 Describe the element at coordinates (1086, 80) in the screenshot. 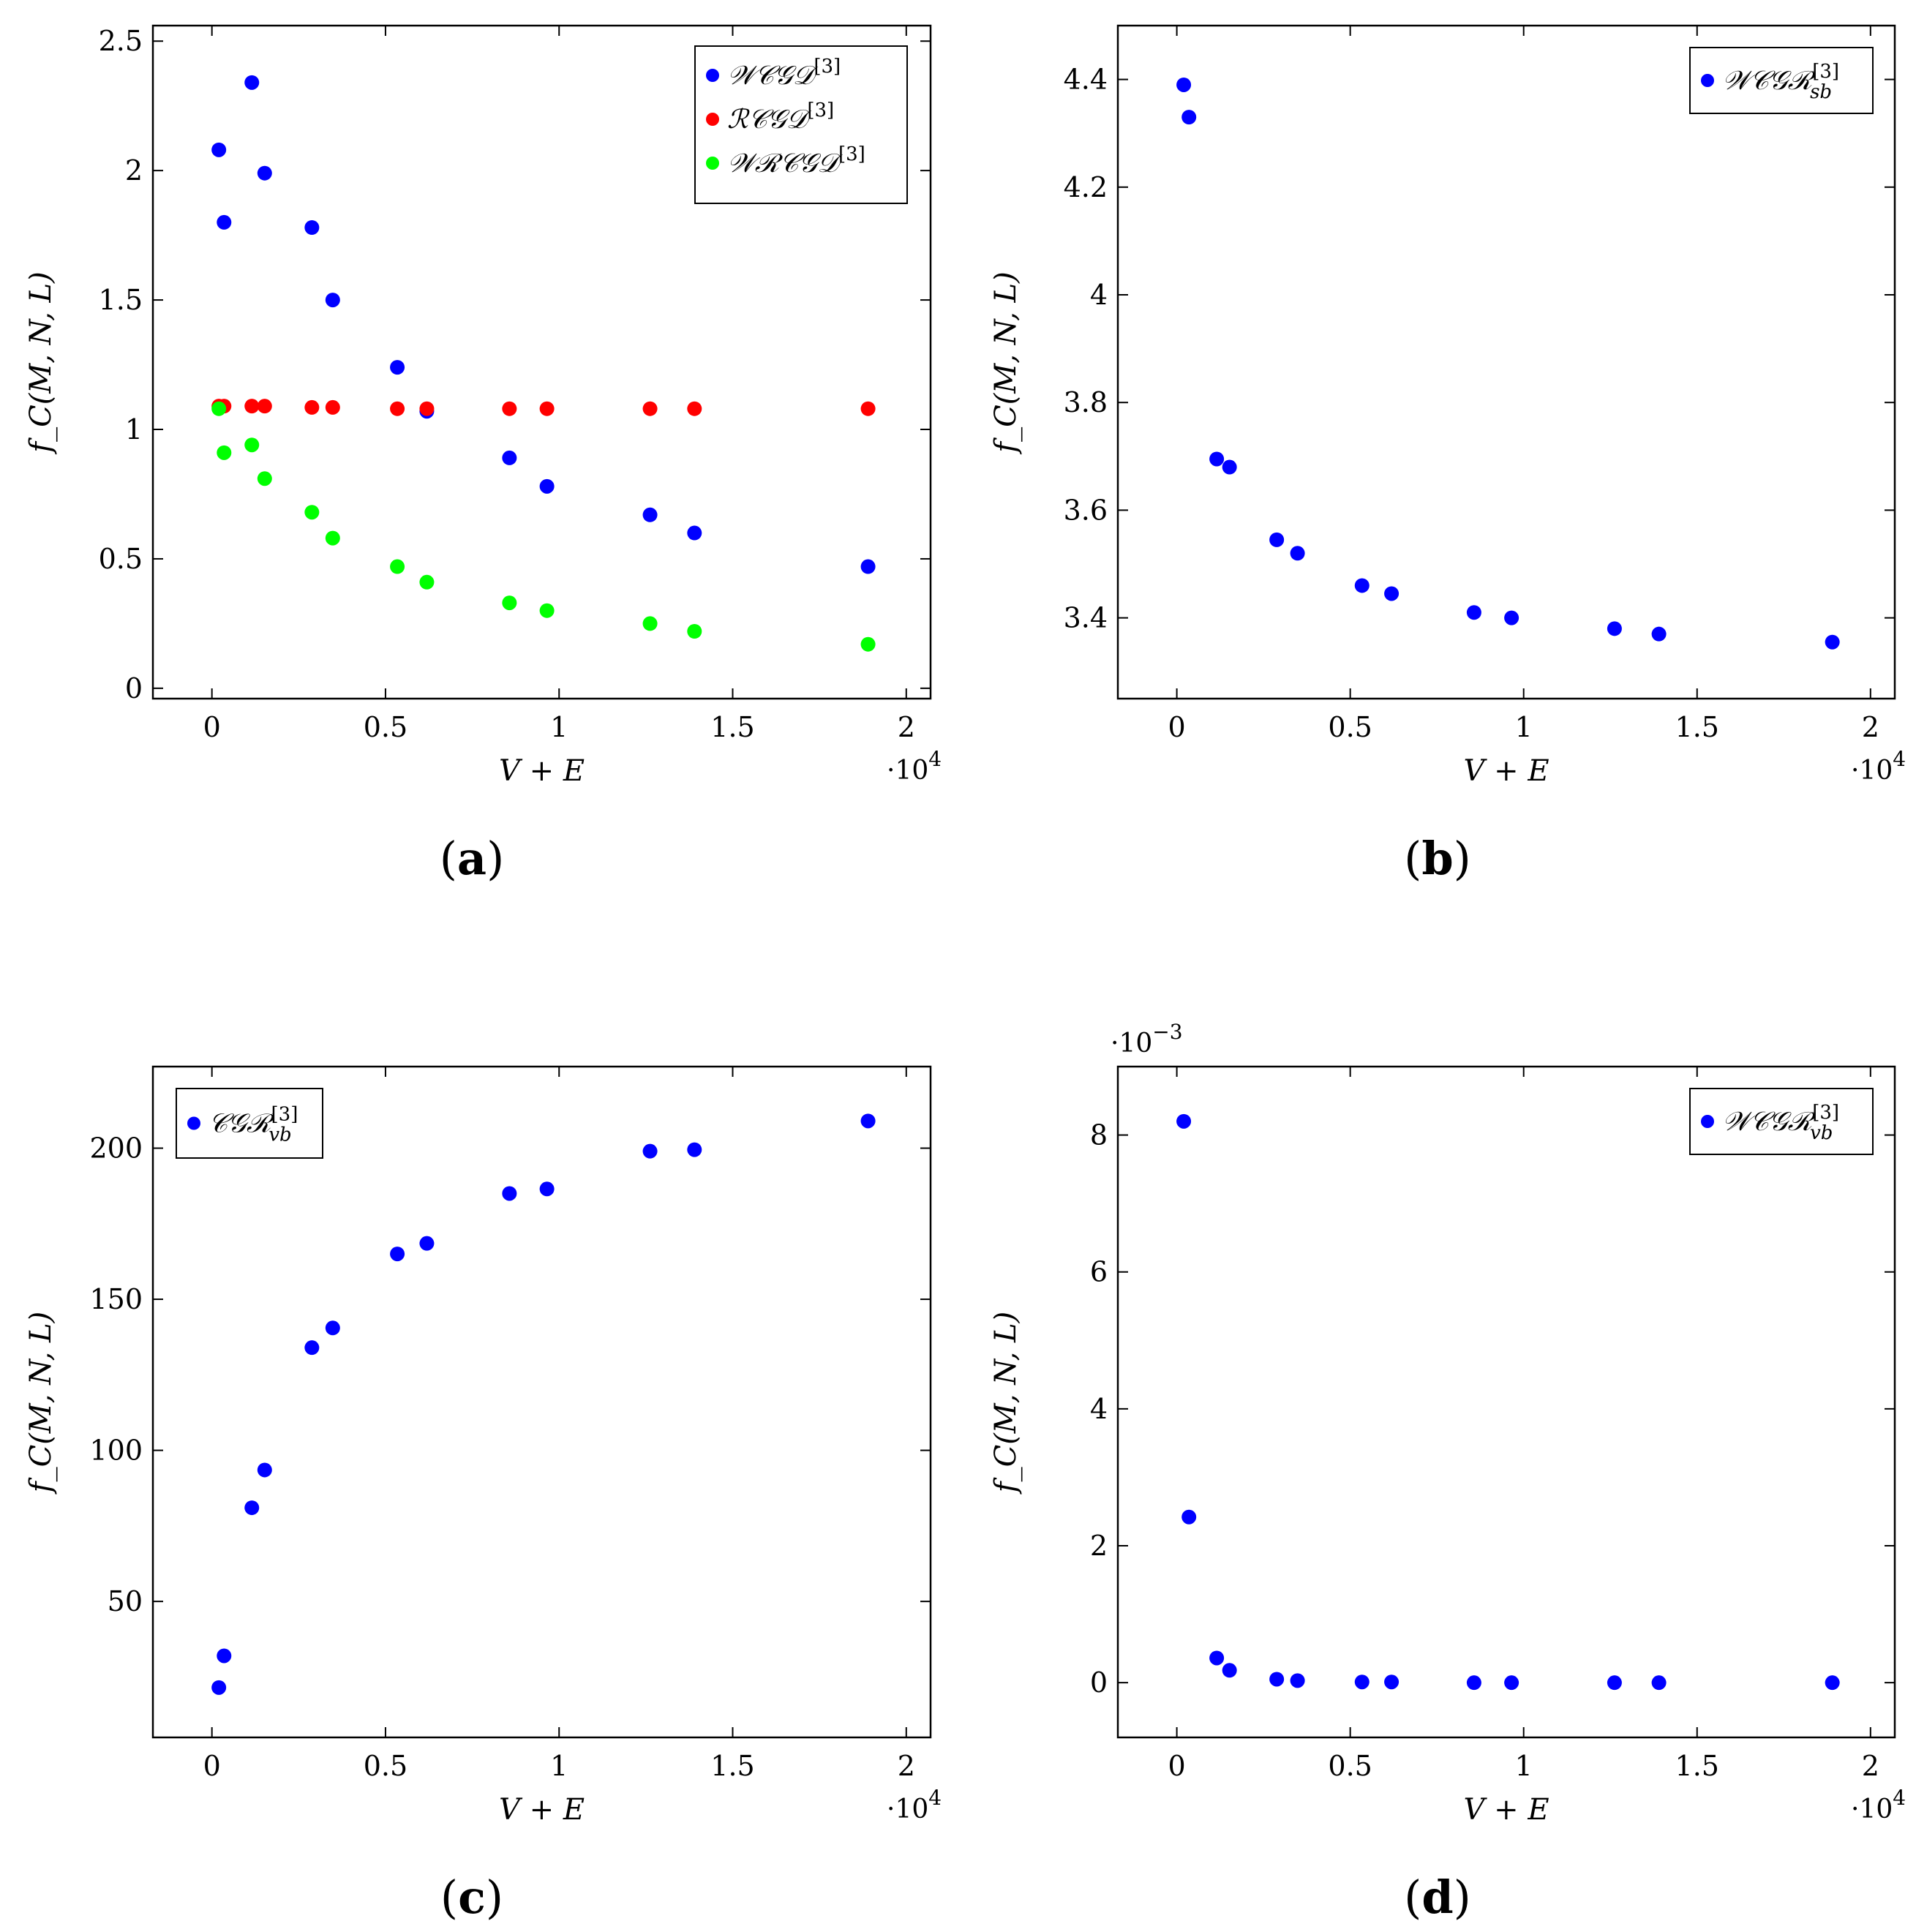

I see `y-tick-label: 4.4` at that location.